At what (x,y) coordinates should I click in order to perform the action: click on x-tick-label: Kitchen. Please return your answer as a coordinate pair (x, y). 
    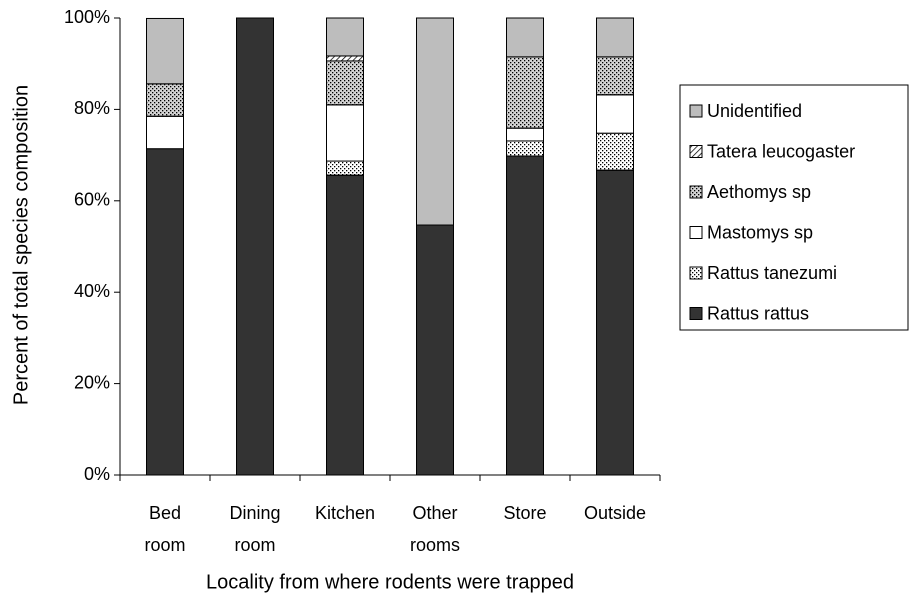
    Looking at the image, I should click on (345, 513).